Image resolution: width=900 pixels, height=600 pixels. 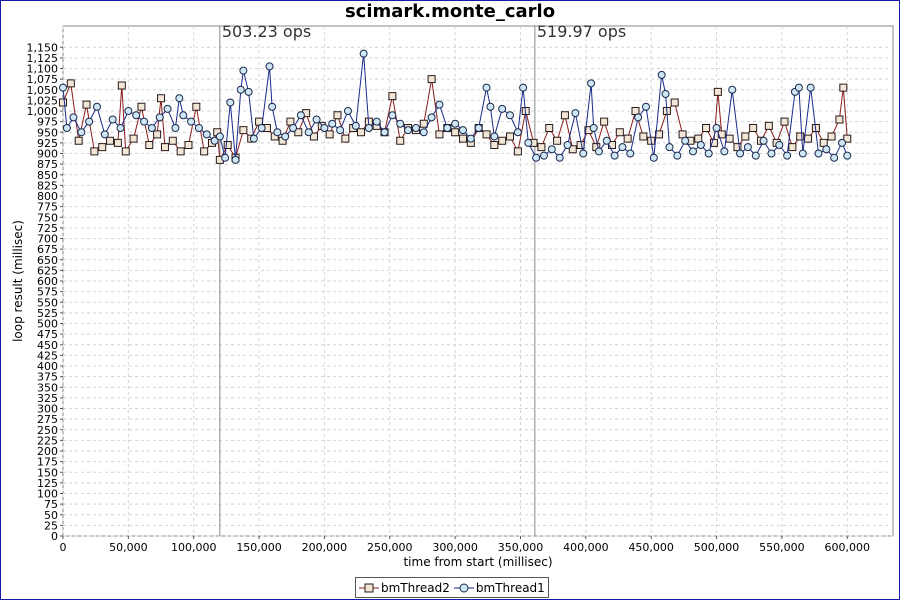 I want to click on legend: bmThread2 bmThread1, so click(x=452, y=587).